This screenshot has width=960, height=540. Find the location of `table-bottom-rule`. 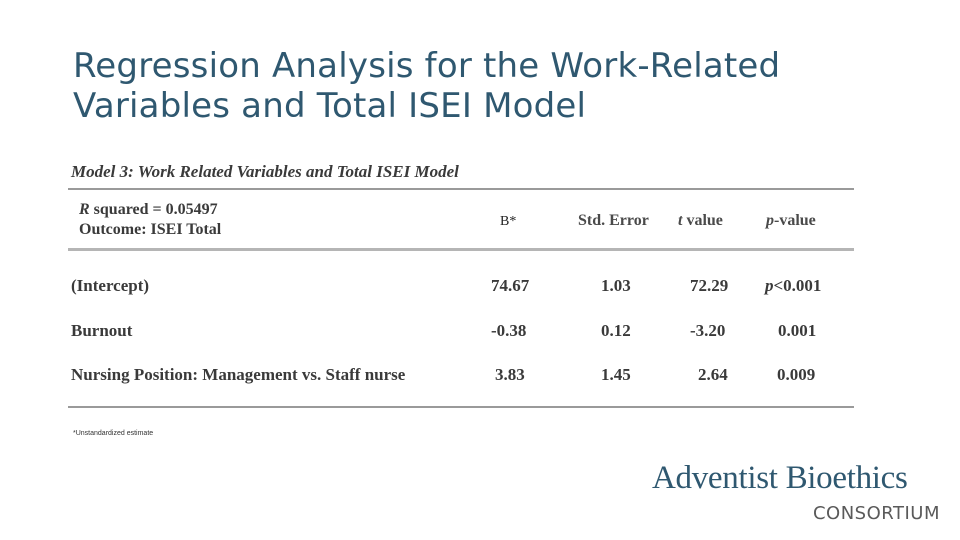

table-bottom-rule is located at coordinates (461, 407).